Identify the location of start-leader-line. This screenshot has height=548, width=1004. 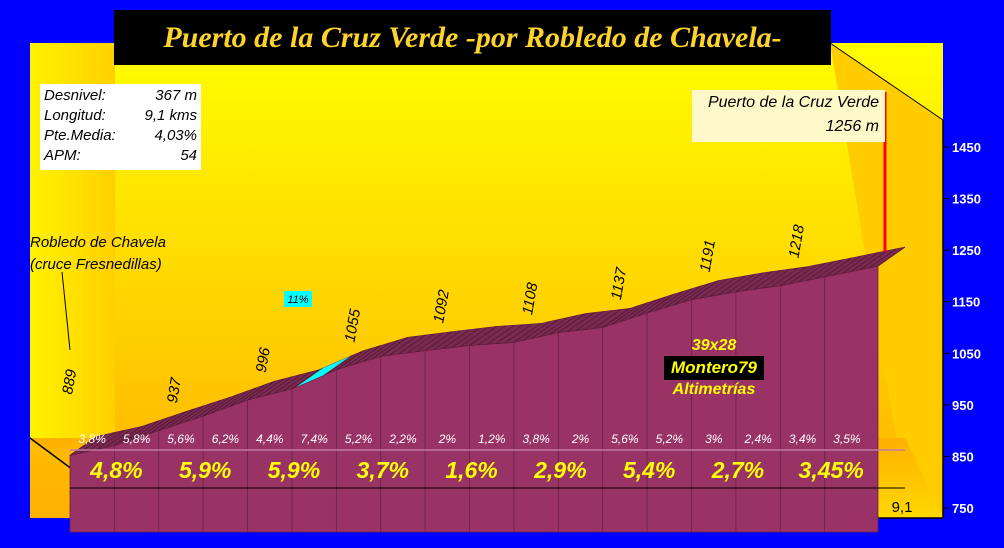
(66, 311).